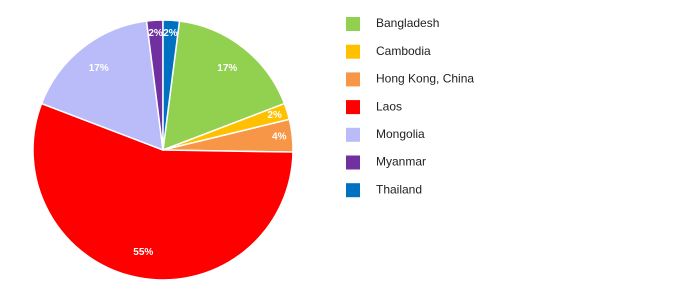 Image resolution: width=700 pixels, height=300 pixels. What do you see at coordinates (403, 51) in the screenshot?
I see `legend-label: Cambodia` at bounding box center [403, 51].